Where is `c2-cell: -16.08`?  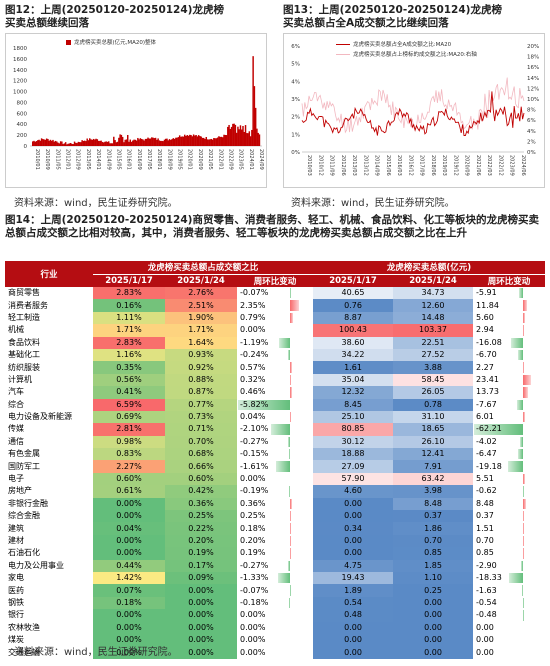 c2-cell: -16.08 is located at coordinates (509, 342).